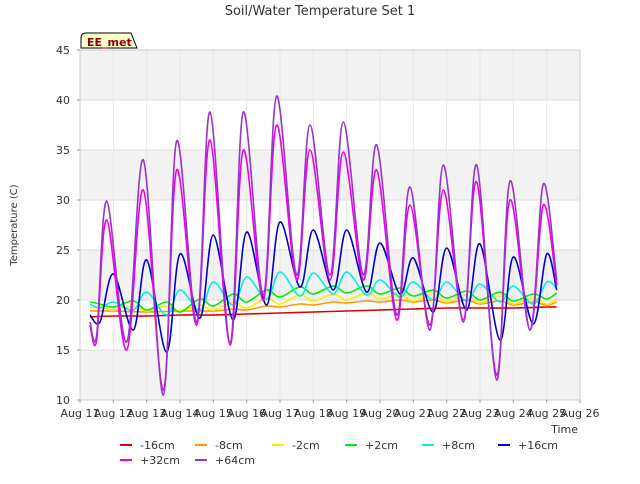  What do you see at coordinates (346, 413) in the screenshot?
I see `x-tick-label: Aug 19` at bounding box center [346, 413].